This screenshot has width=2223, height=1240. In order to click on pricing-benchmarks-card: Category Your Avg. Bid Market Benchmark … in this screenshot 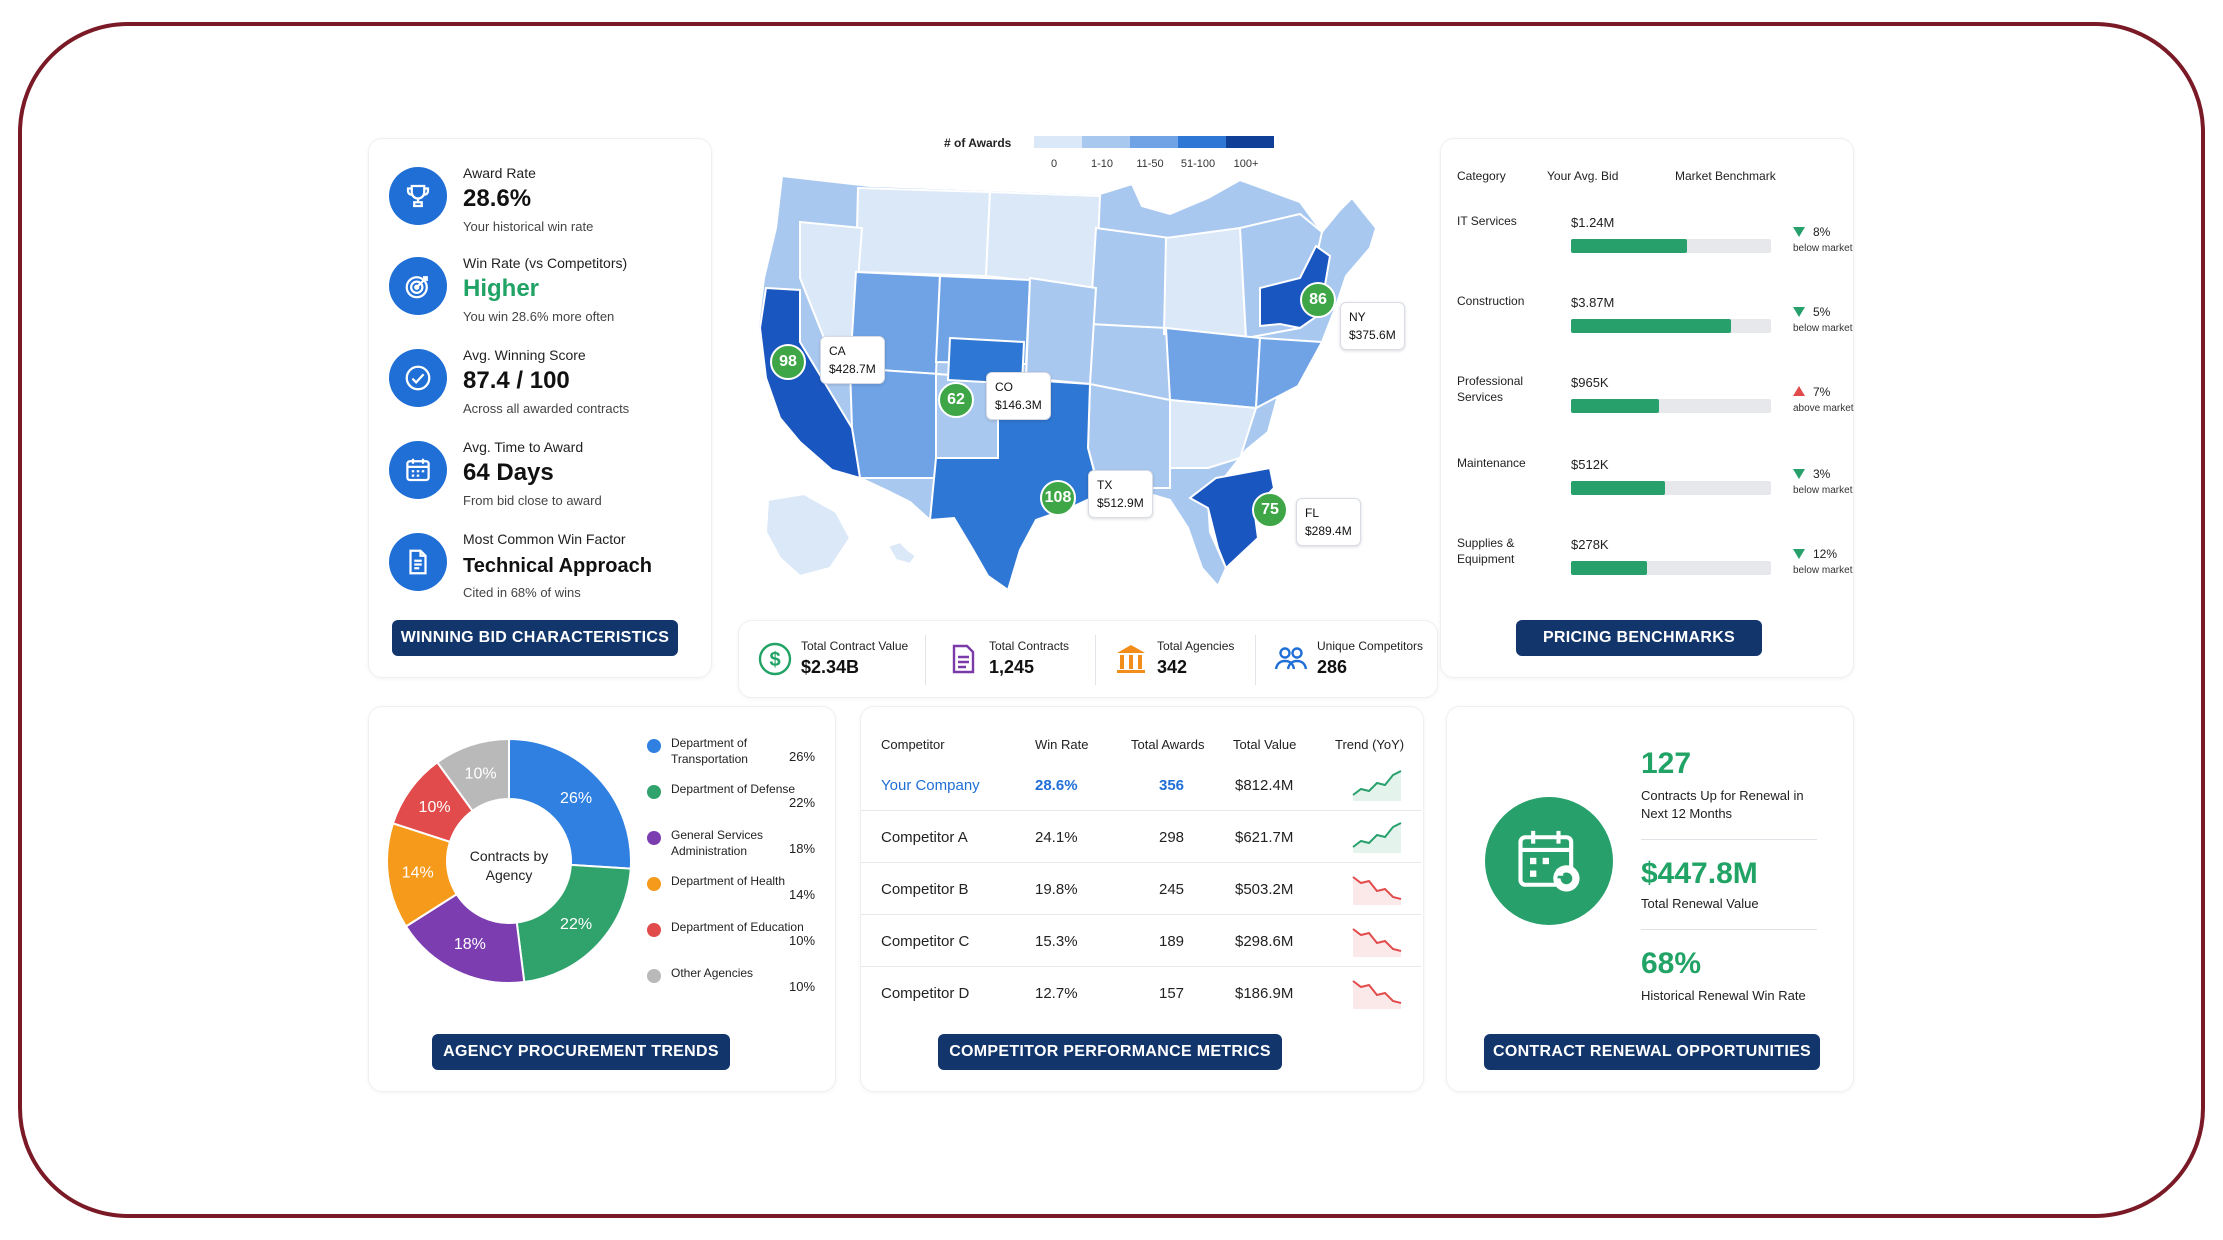, I will do `click(1647, 408)`.